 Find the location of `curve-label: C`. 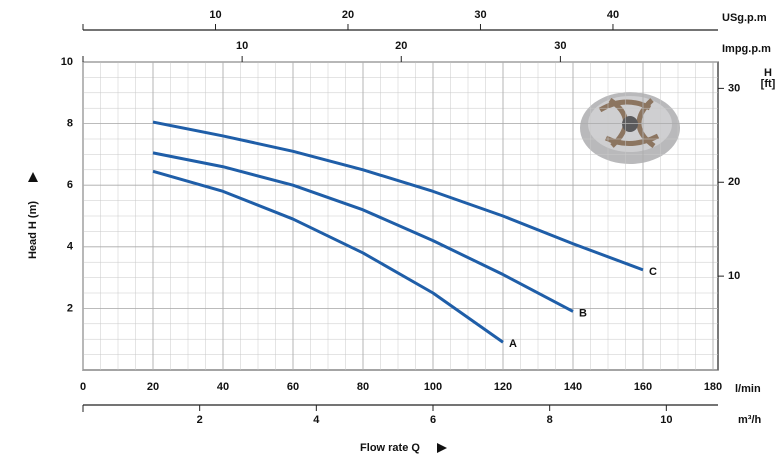

curve-label: C is located at coordinates (653, 272).